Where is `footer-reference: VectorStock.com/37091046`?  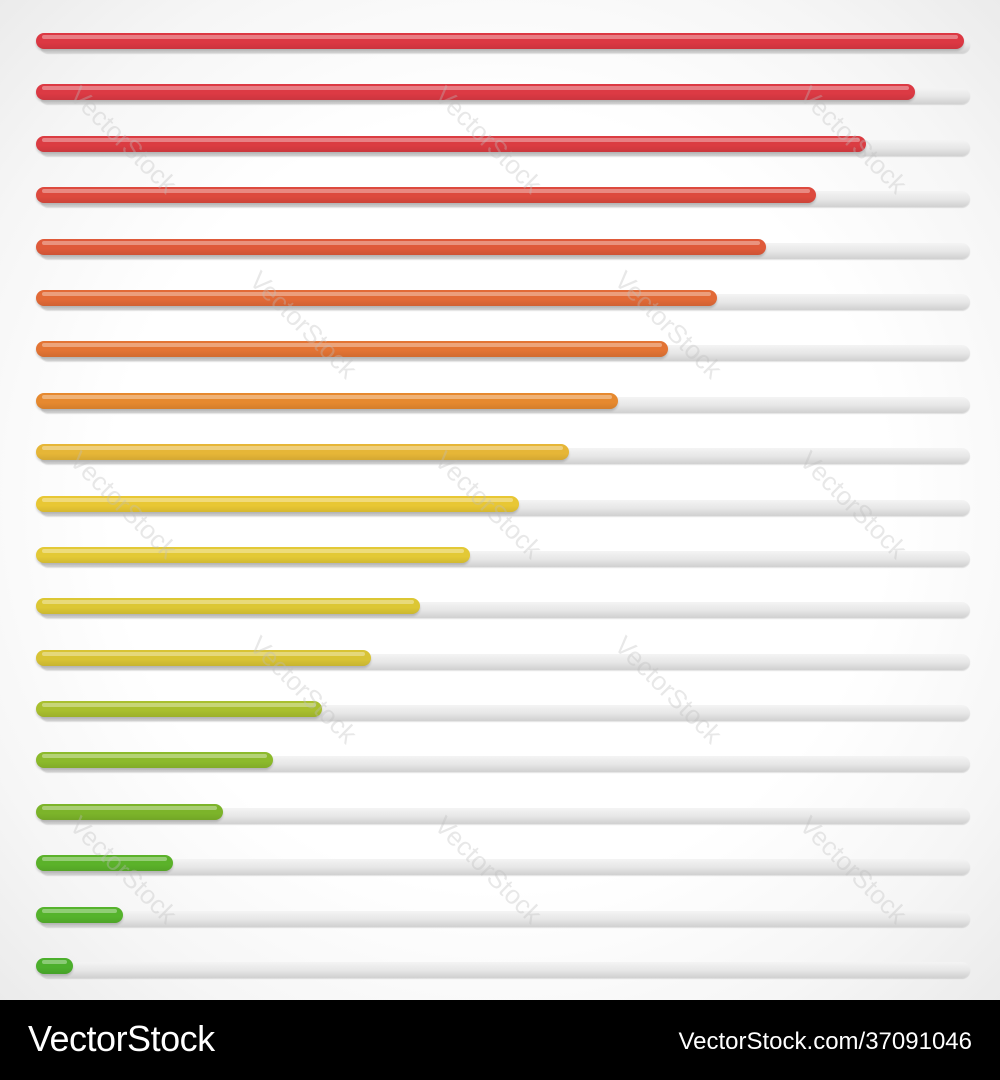 footer-reference: VectorStock.com/37091046 is located at coordinates (825, 1041).